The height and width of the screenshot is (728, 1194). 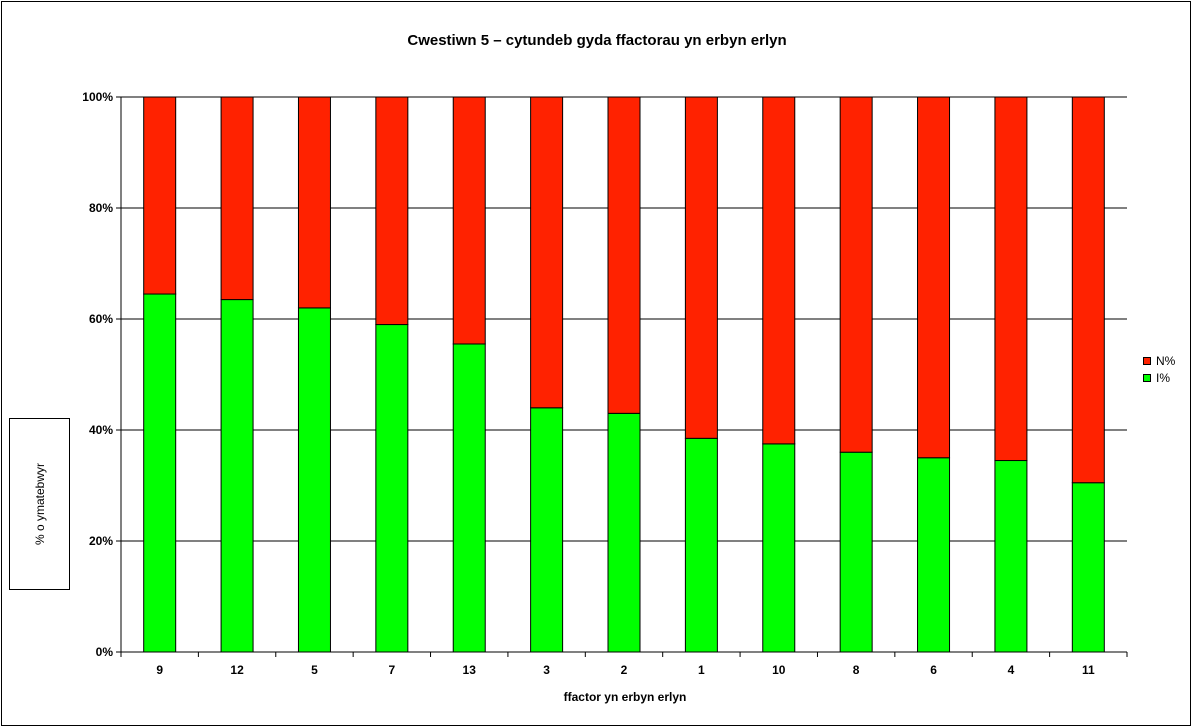 What do you see at coordinates (625, 697) in the screenshot?
I see `x-axis-label: ffactor yn erbyn erlyn` at bounding box center [625, 697].